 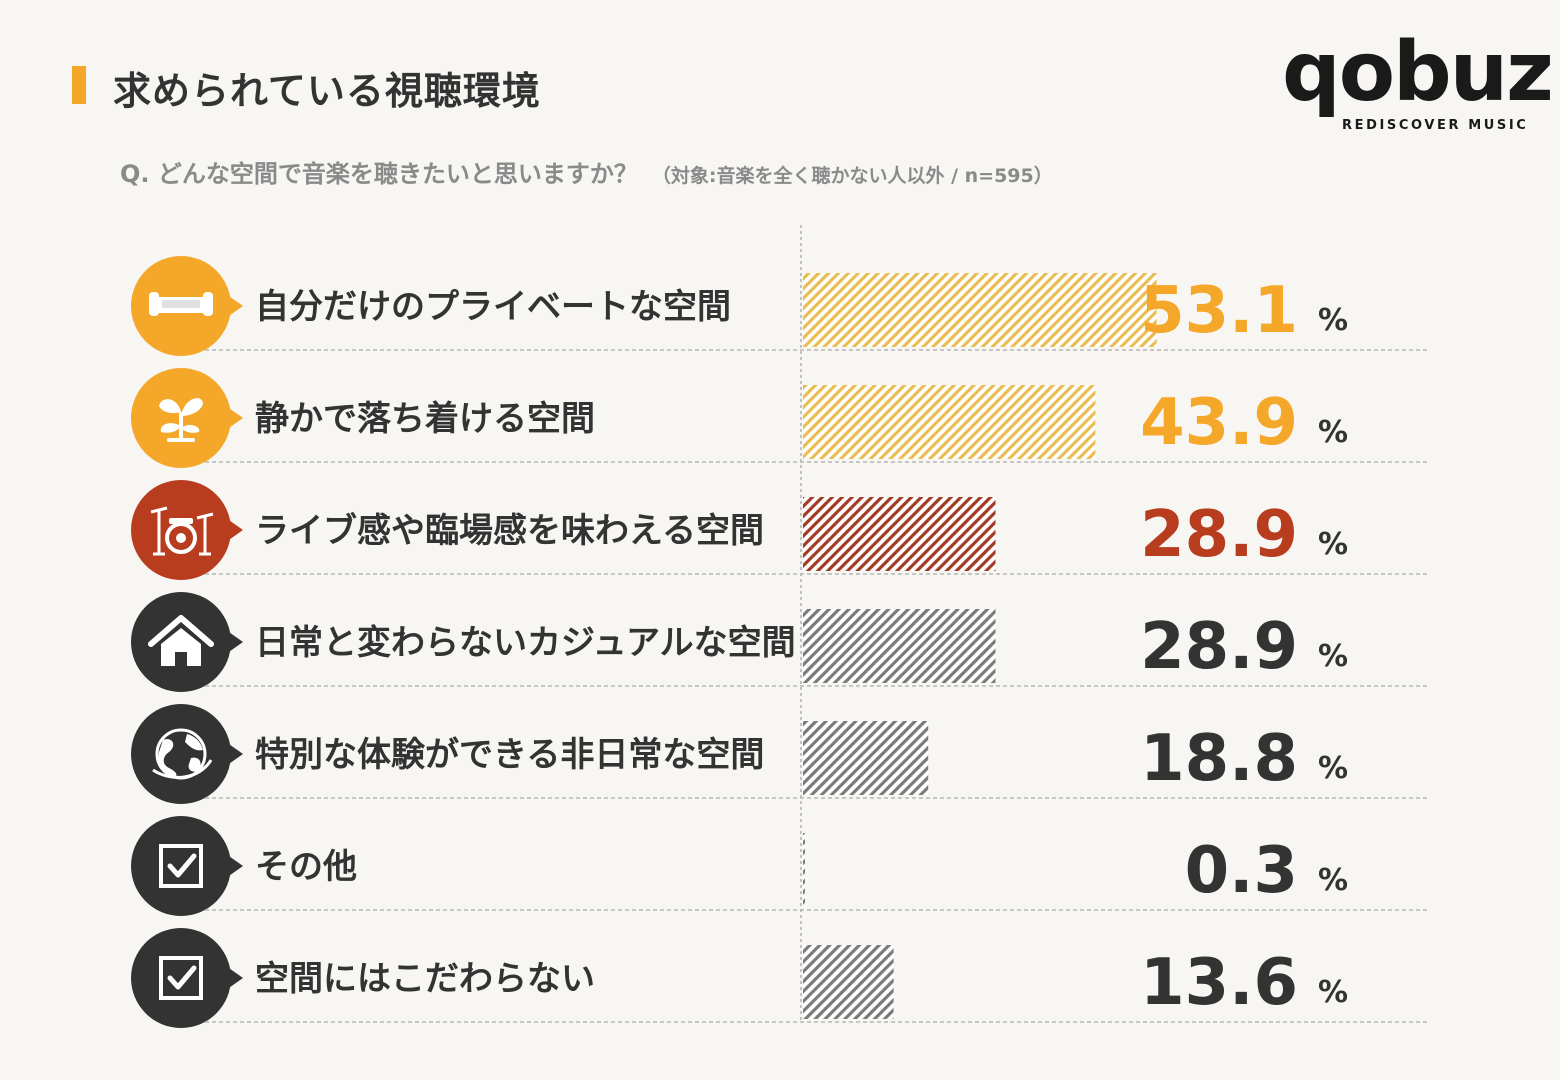 I want to click on category-label: 特別な体験ができる非日常な空間, so click(x=509, y=755).